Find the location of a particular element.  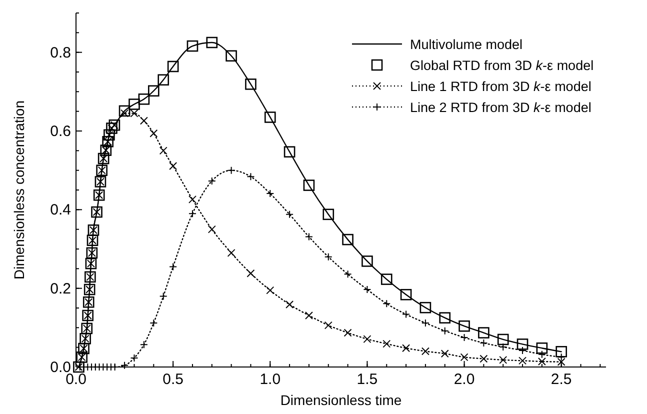

x-tick-label: 0.5 is located at coordinates (173, 379).